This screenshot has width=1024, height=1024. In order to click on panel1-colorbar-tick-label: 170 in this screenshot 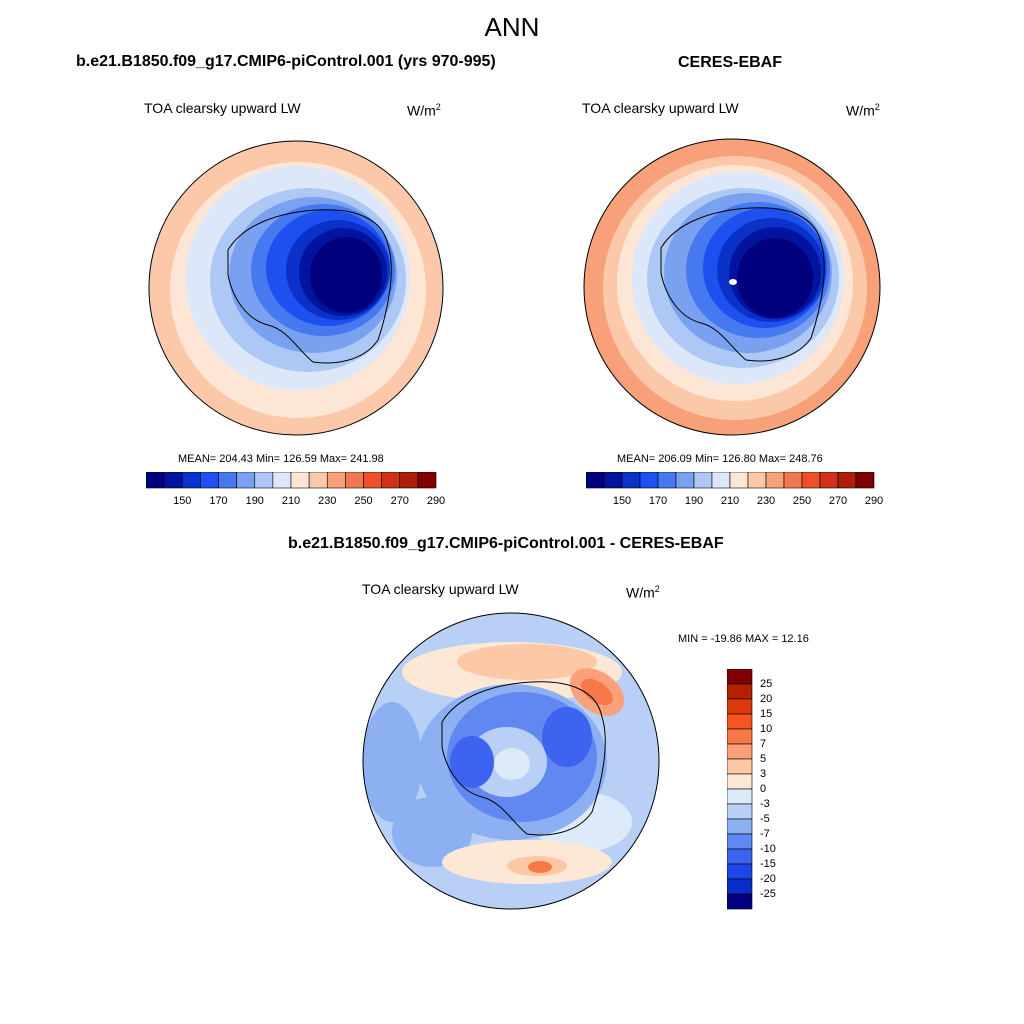, I will do `click(218, 501)`.